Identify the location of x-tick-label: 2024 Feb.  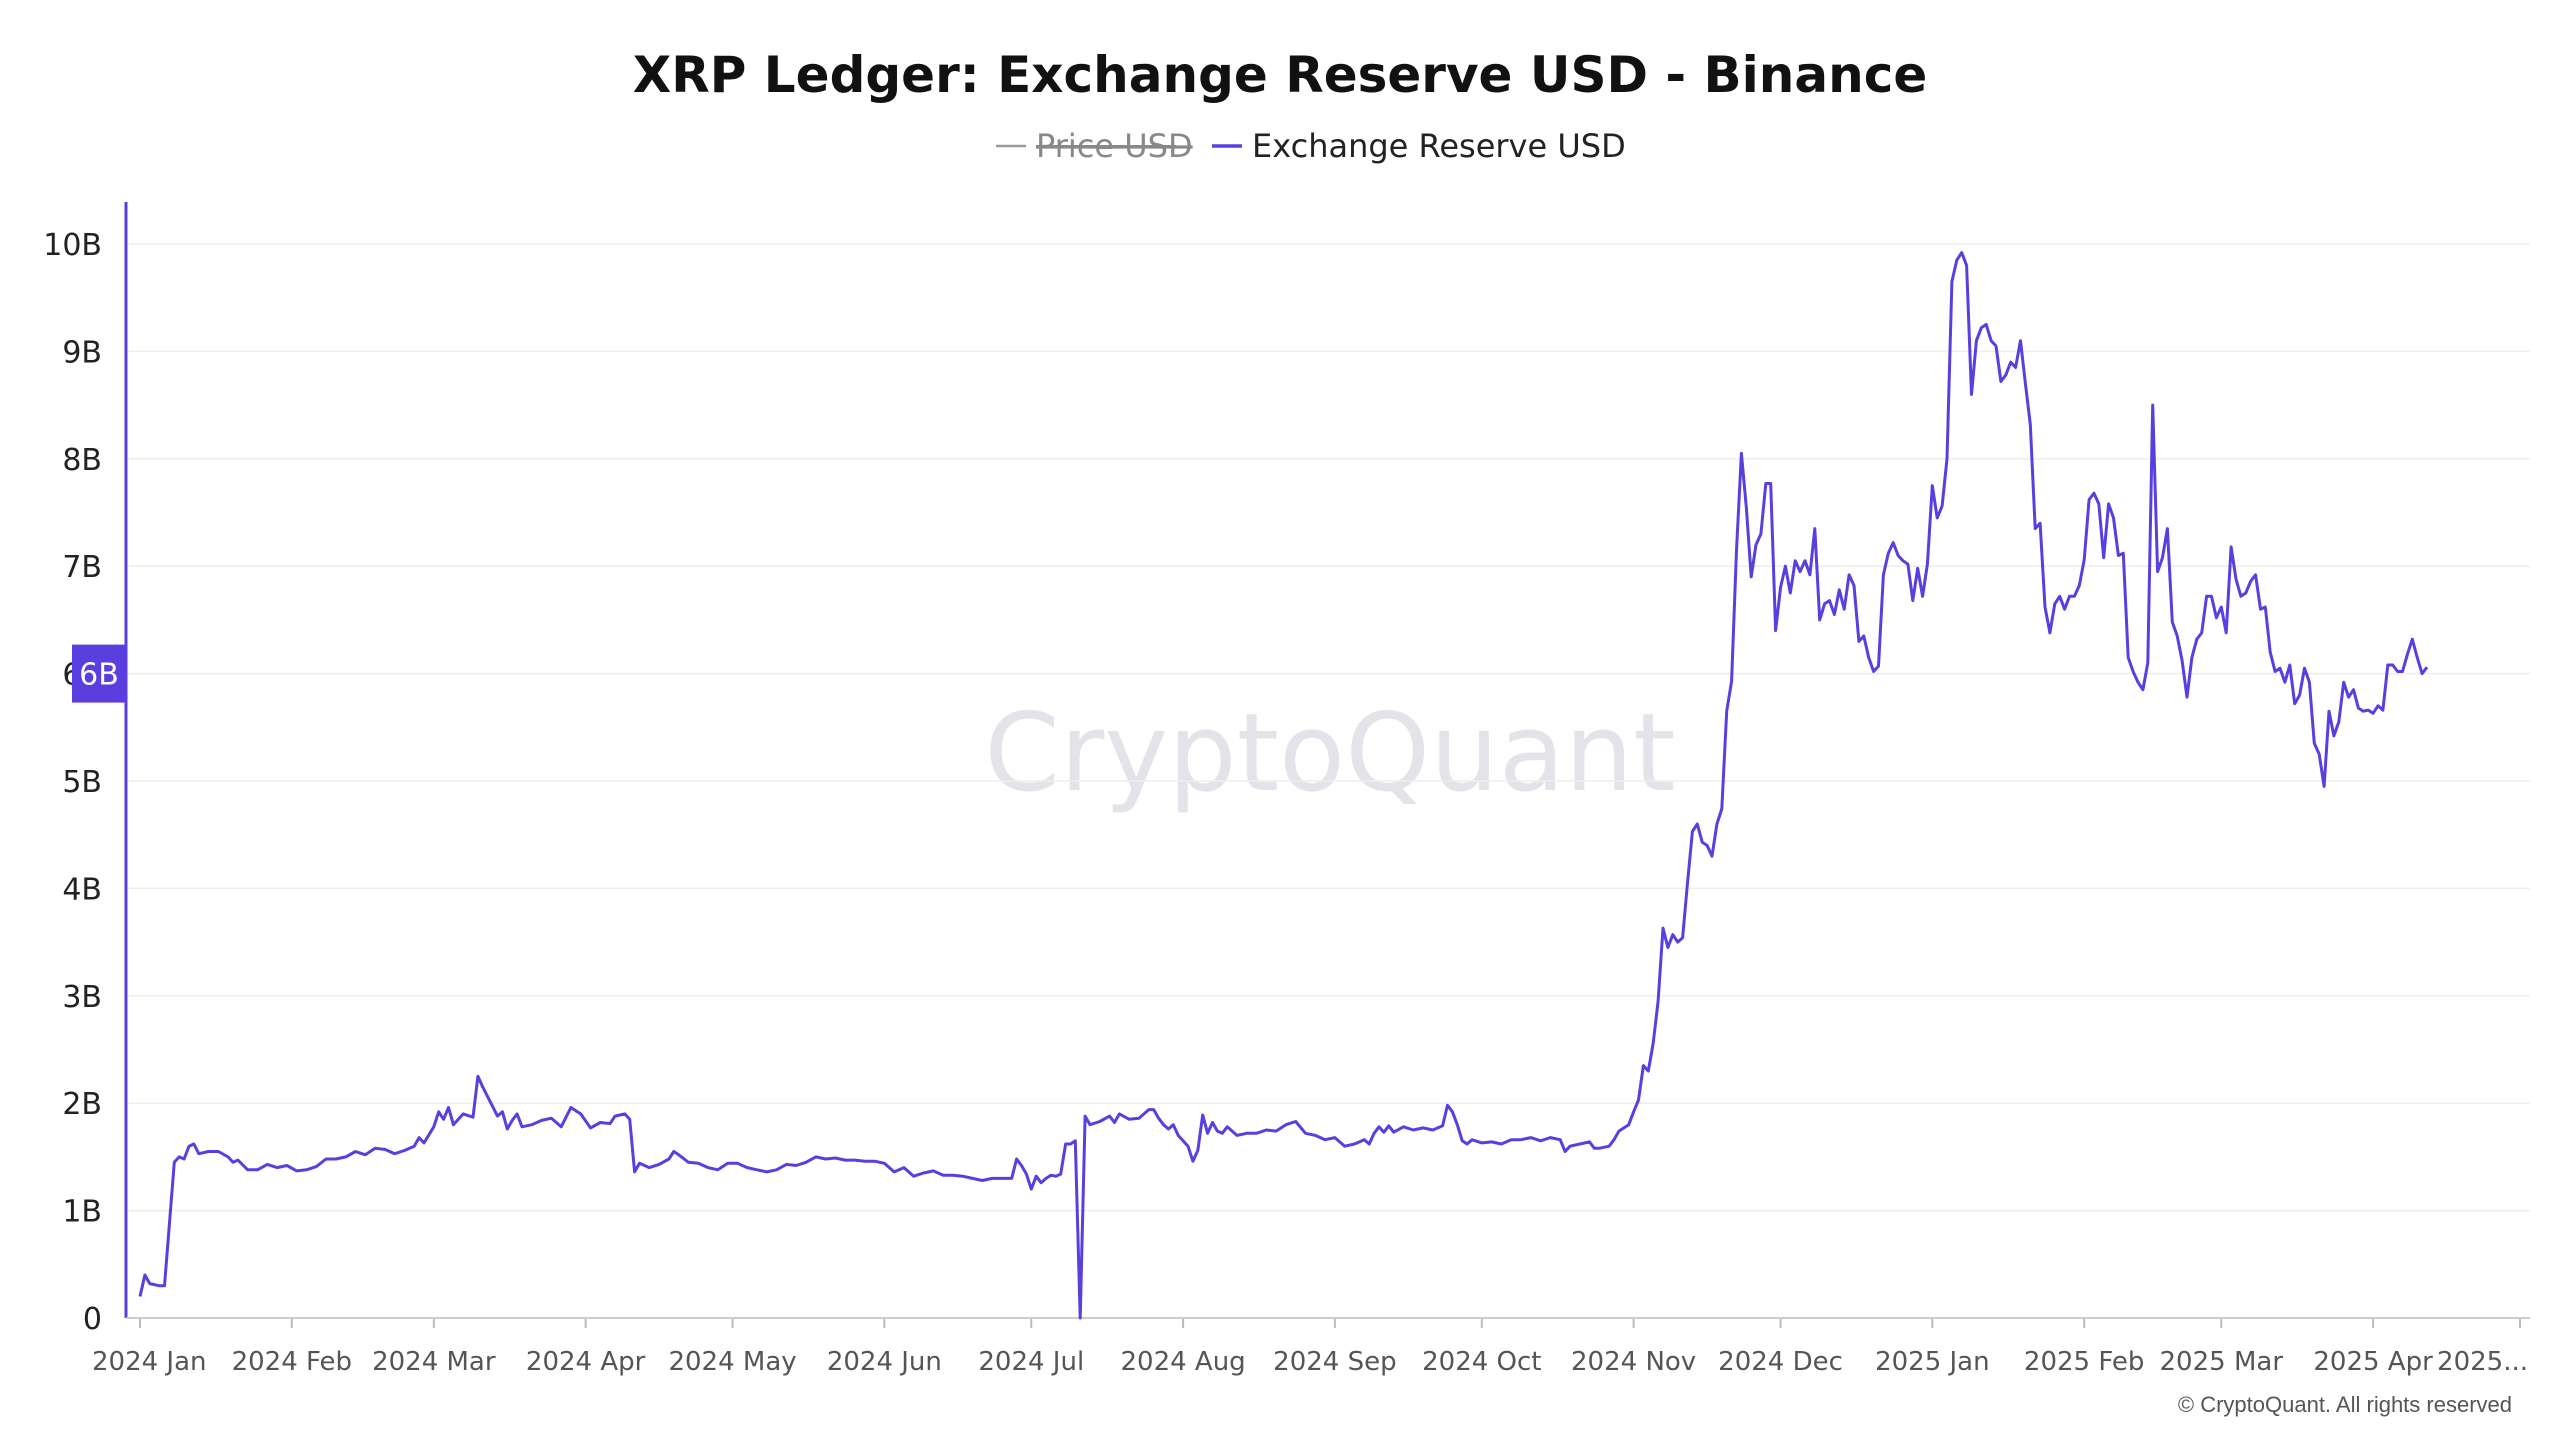
(292, 1362).